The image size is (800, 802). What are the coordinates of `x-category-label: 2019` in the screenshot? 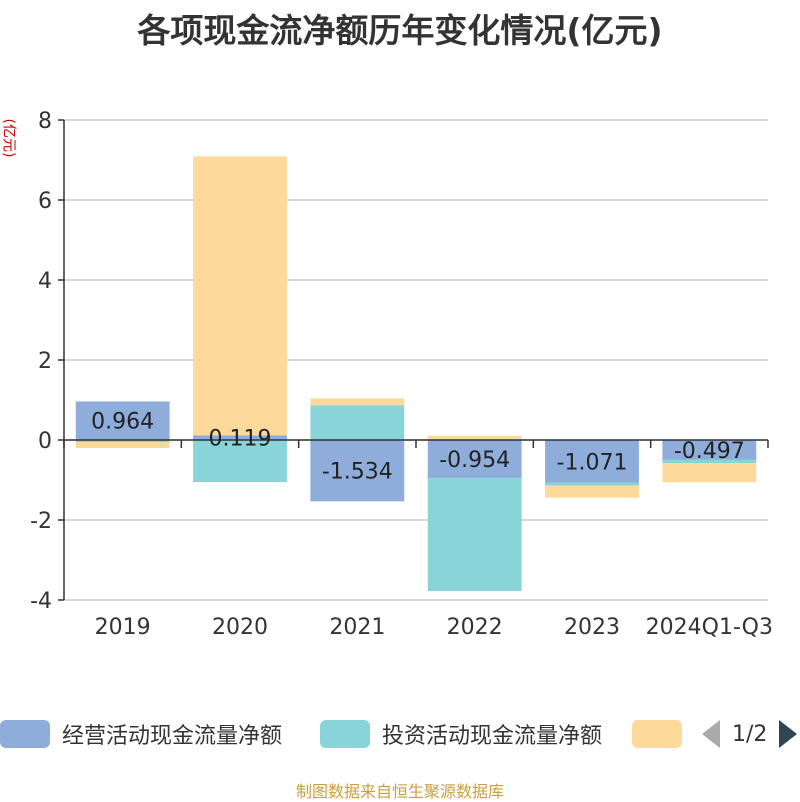 It's located at (123, 627).